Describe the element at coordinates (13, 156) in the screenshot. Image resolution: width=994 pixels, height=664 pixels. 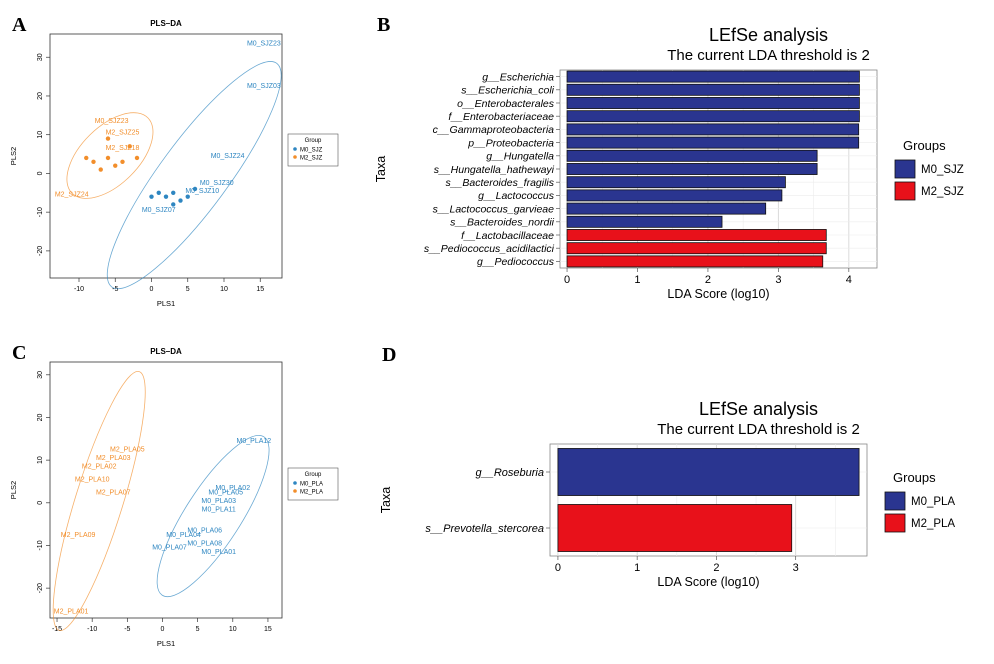
I see `y-axis-label: PLS2` at that location.